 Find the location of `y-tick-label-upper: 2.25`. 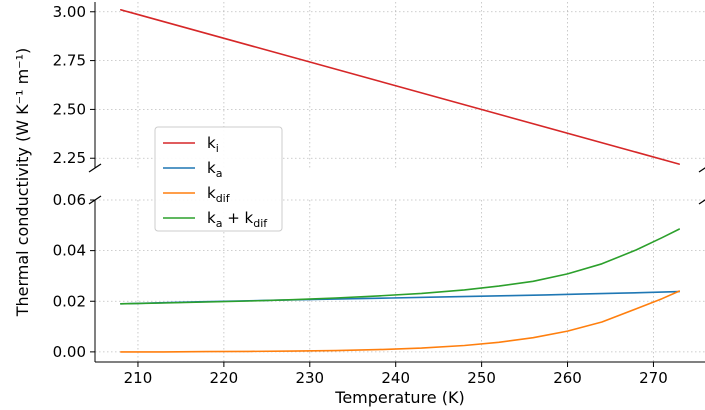

y-tick-label-upper: 2.25 is located at coordinates (69, 158).